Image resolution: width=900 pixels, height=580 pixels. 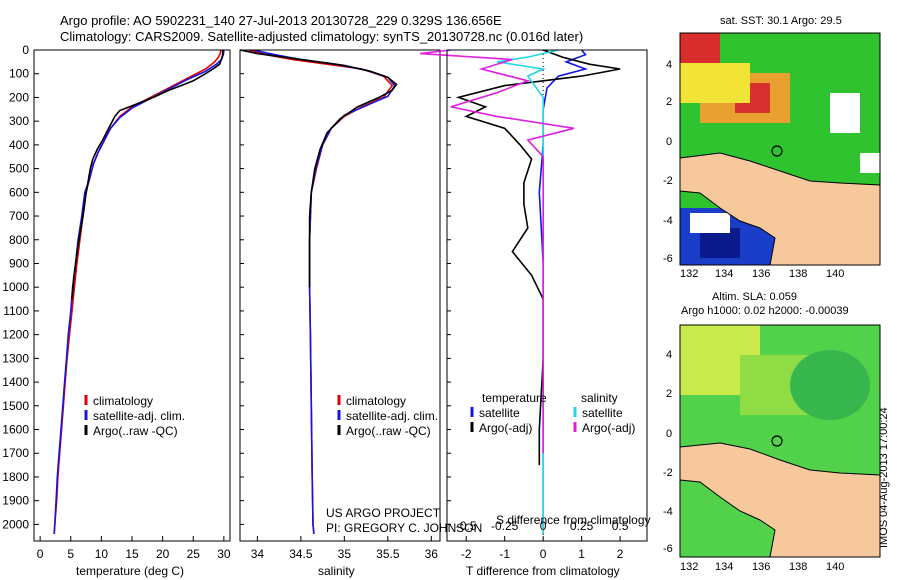 What do you see at coordinates (15, 430) in the screenshot?
I see `y-tick-label: 1600` at bounding box center [15, 430].